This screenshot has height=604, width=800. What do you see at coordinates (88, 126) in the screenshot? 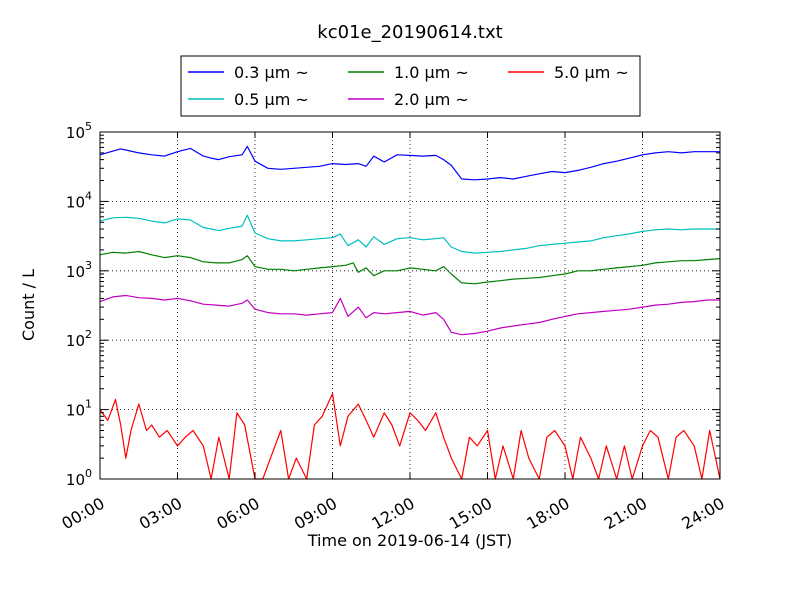
I see `y-tick-exponent: 5` at bounding box center [88, 126].